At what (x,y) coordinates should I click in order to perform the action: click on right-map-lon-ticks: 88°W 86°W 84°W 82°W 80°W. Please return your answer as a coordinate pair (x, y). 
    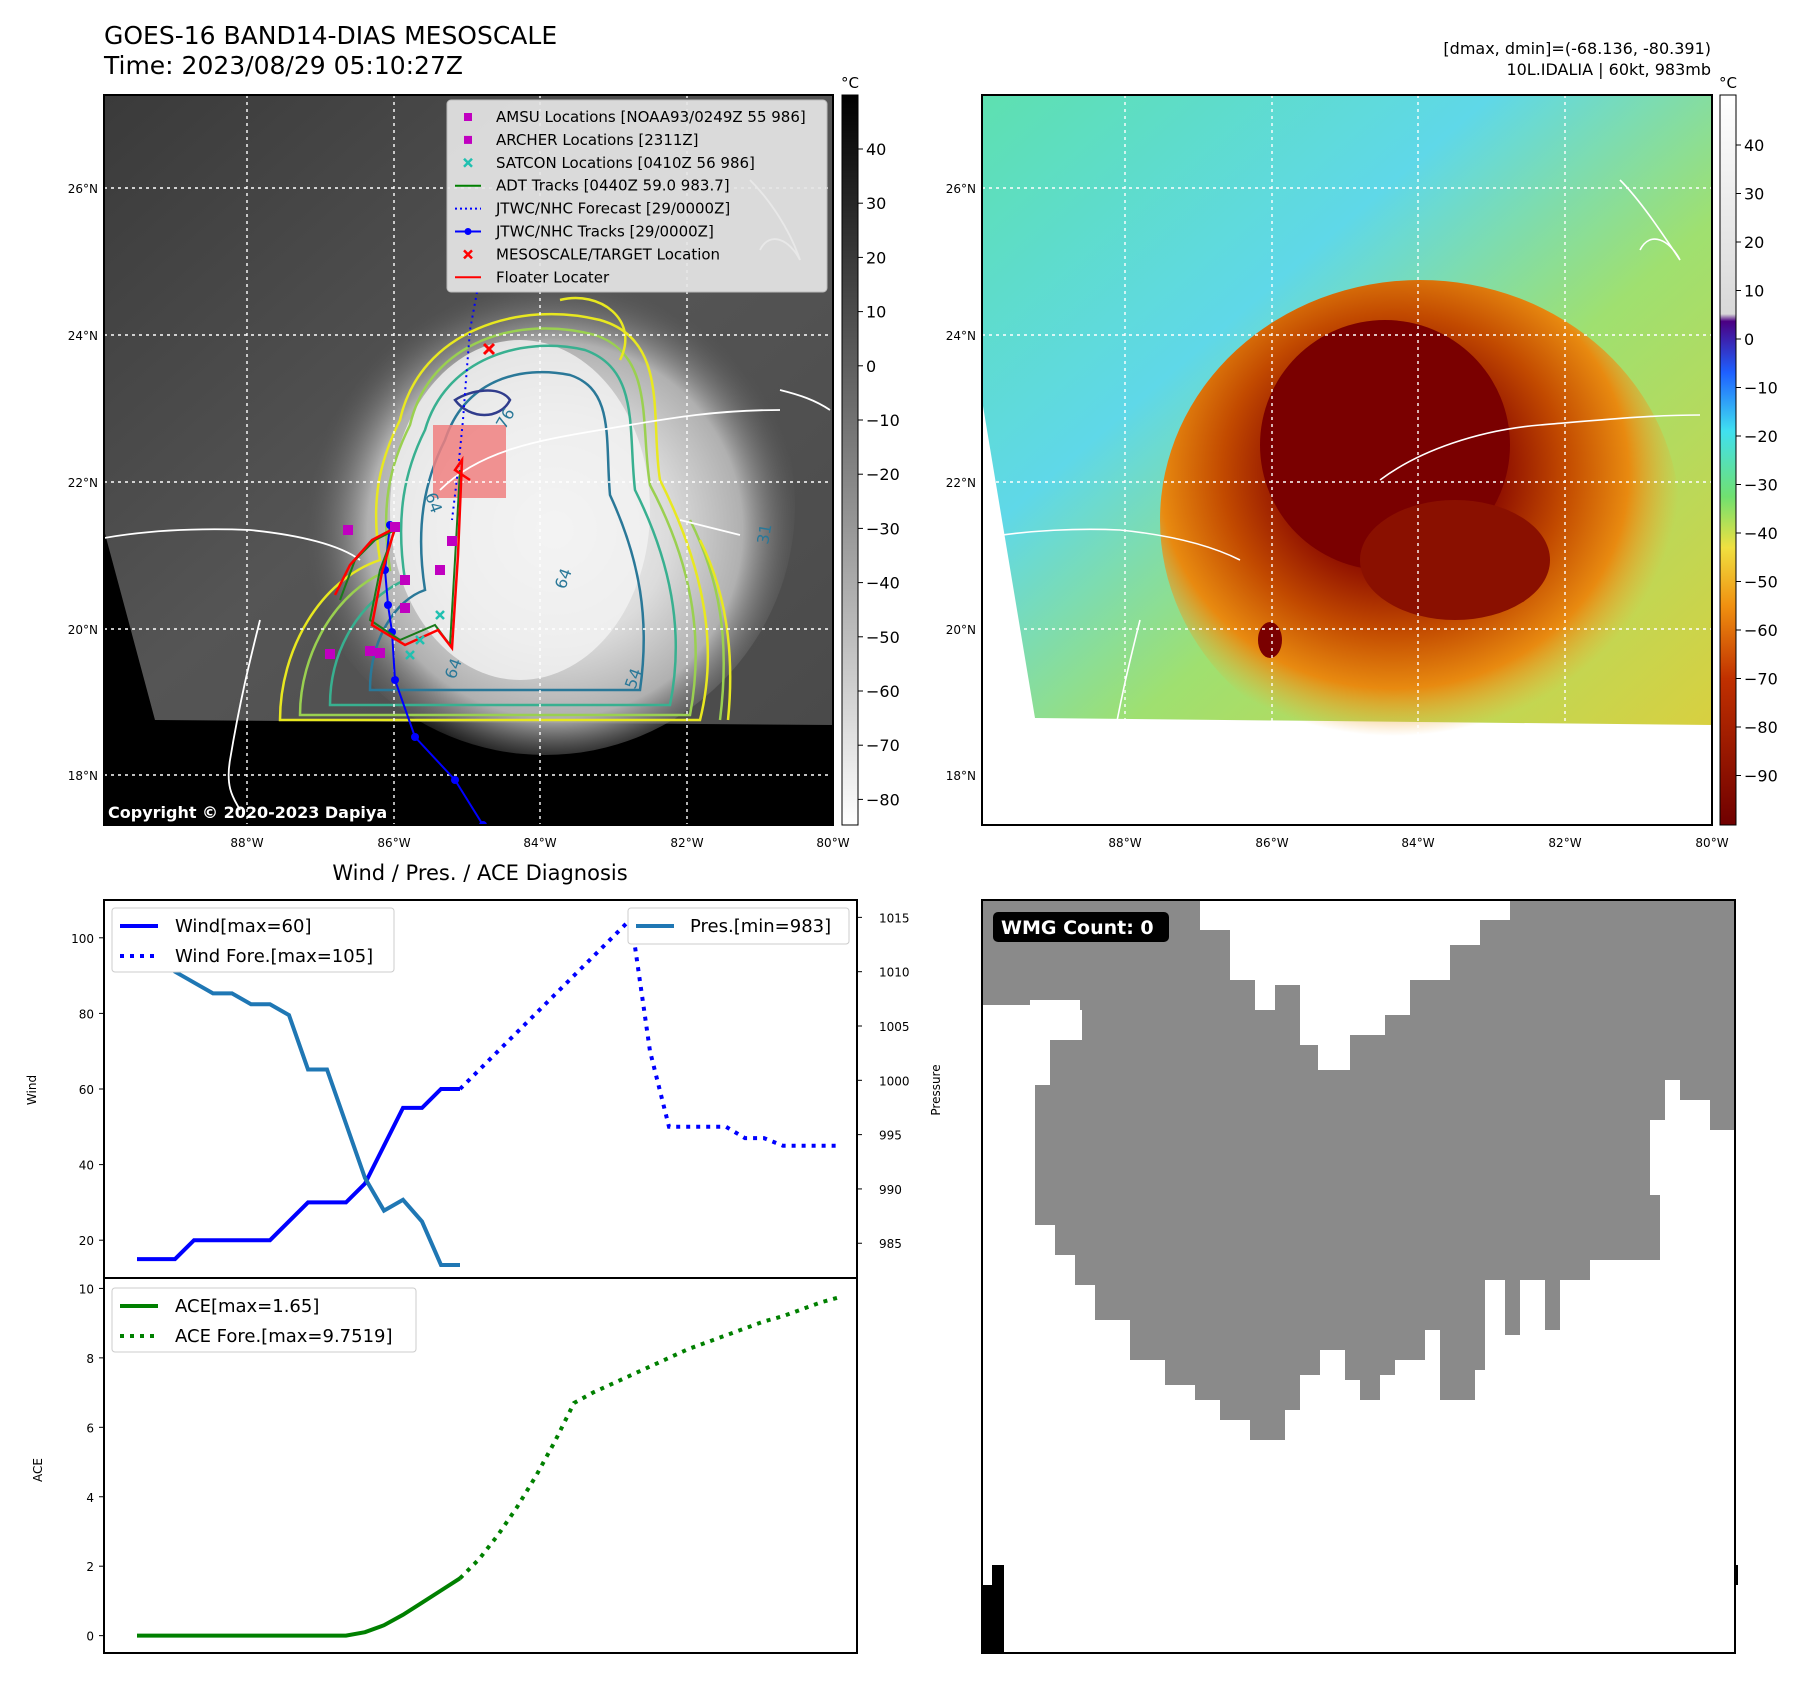
    Looking at the image, I should click on (1418, 843).